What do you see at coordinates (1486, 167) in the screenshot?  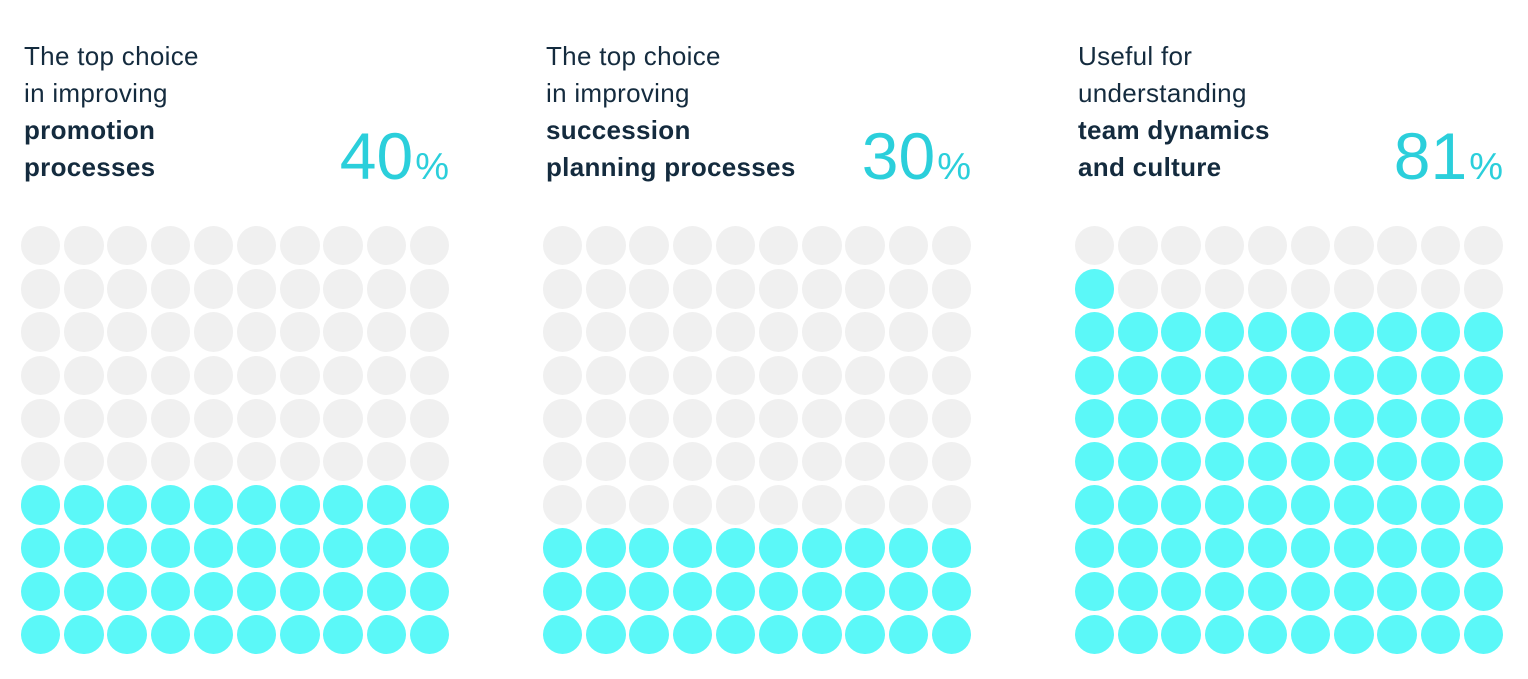 I see `percent-symbol: %` at bounding box center [1486, 167].